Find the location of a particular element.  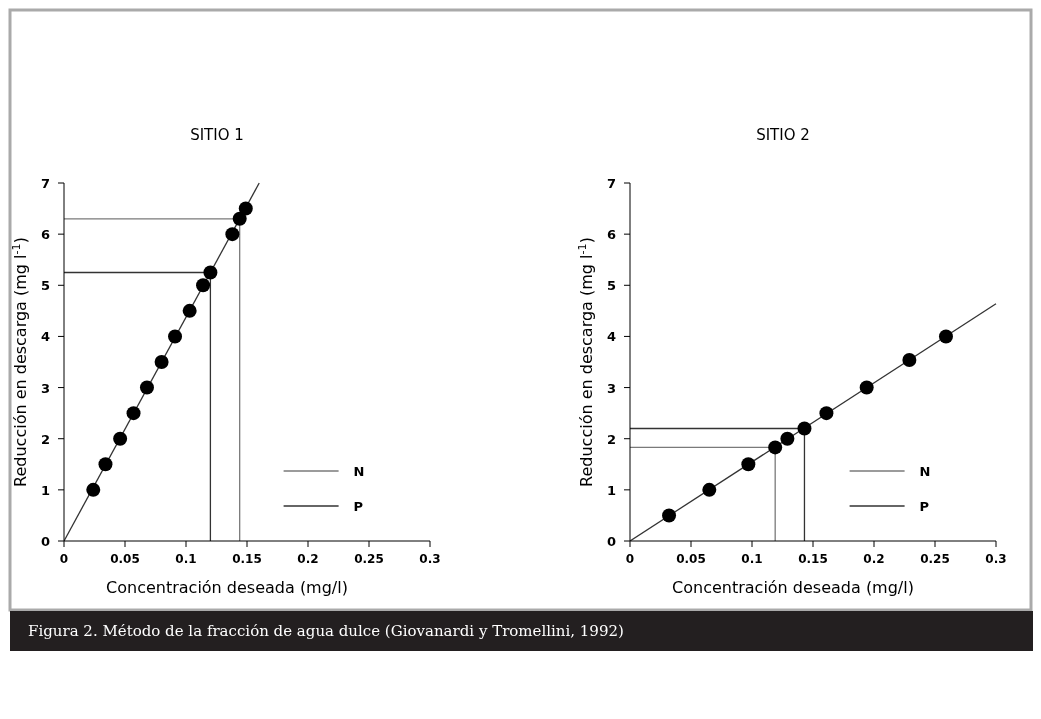

chart-title: SITIO 1 is located at coordinates (217, 135).